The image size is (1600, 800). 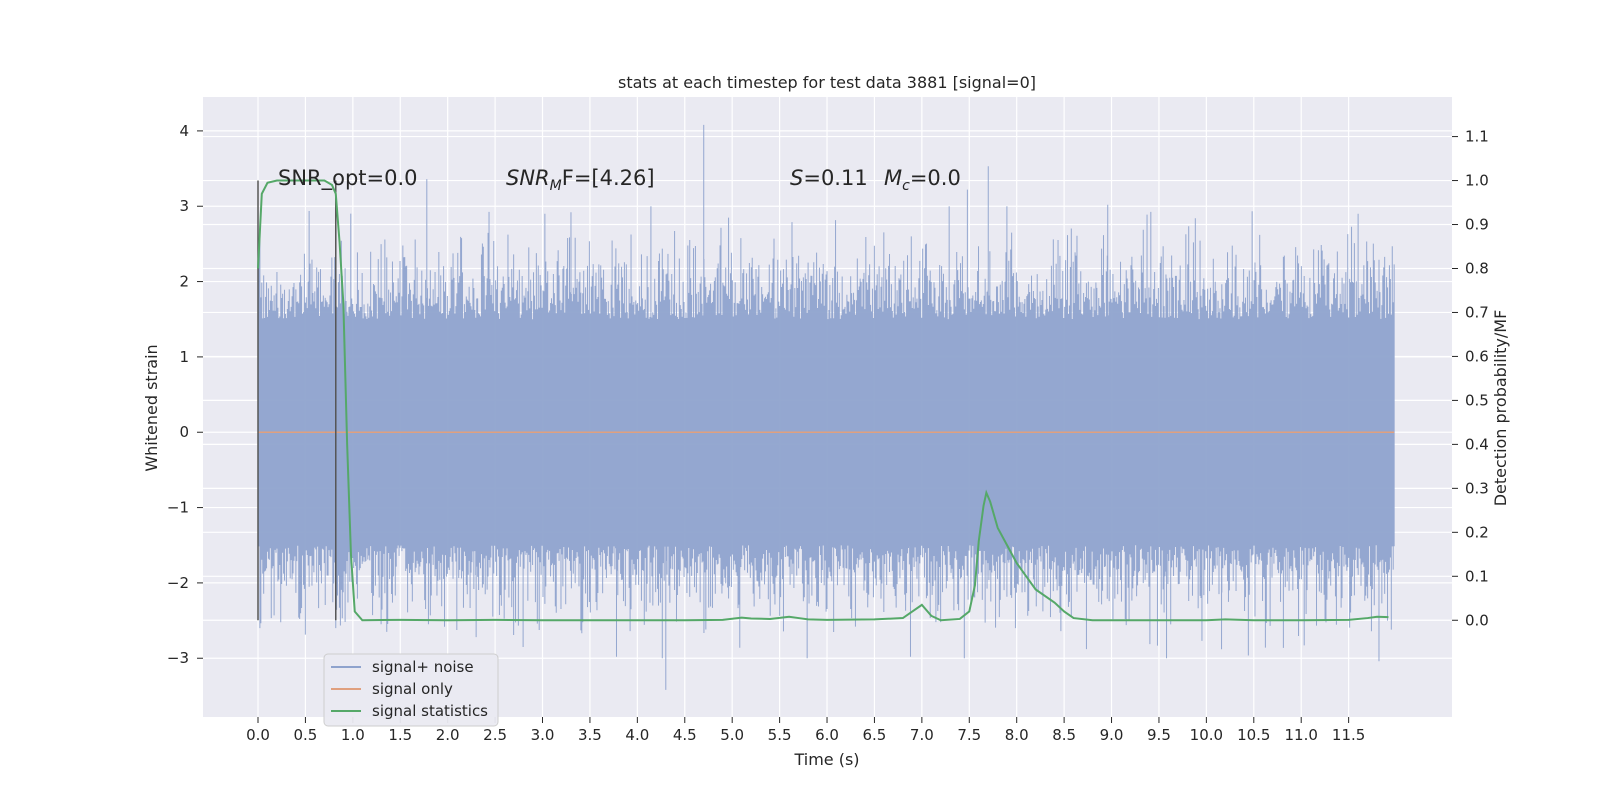 I want to click on x-tick-label: 10.0, so click(x=1206, y=735).